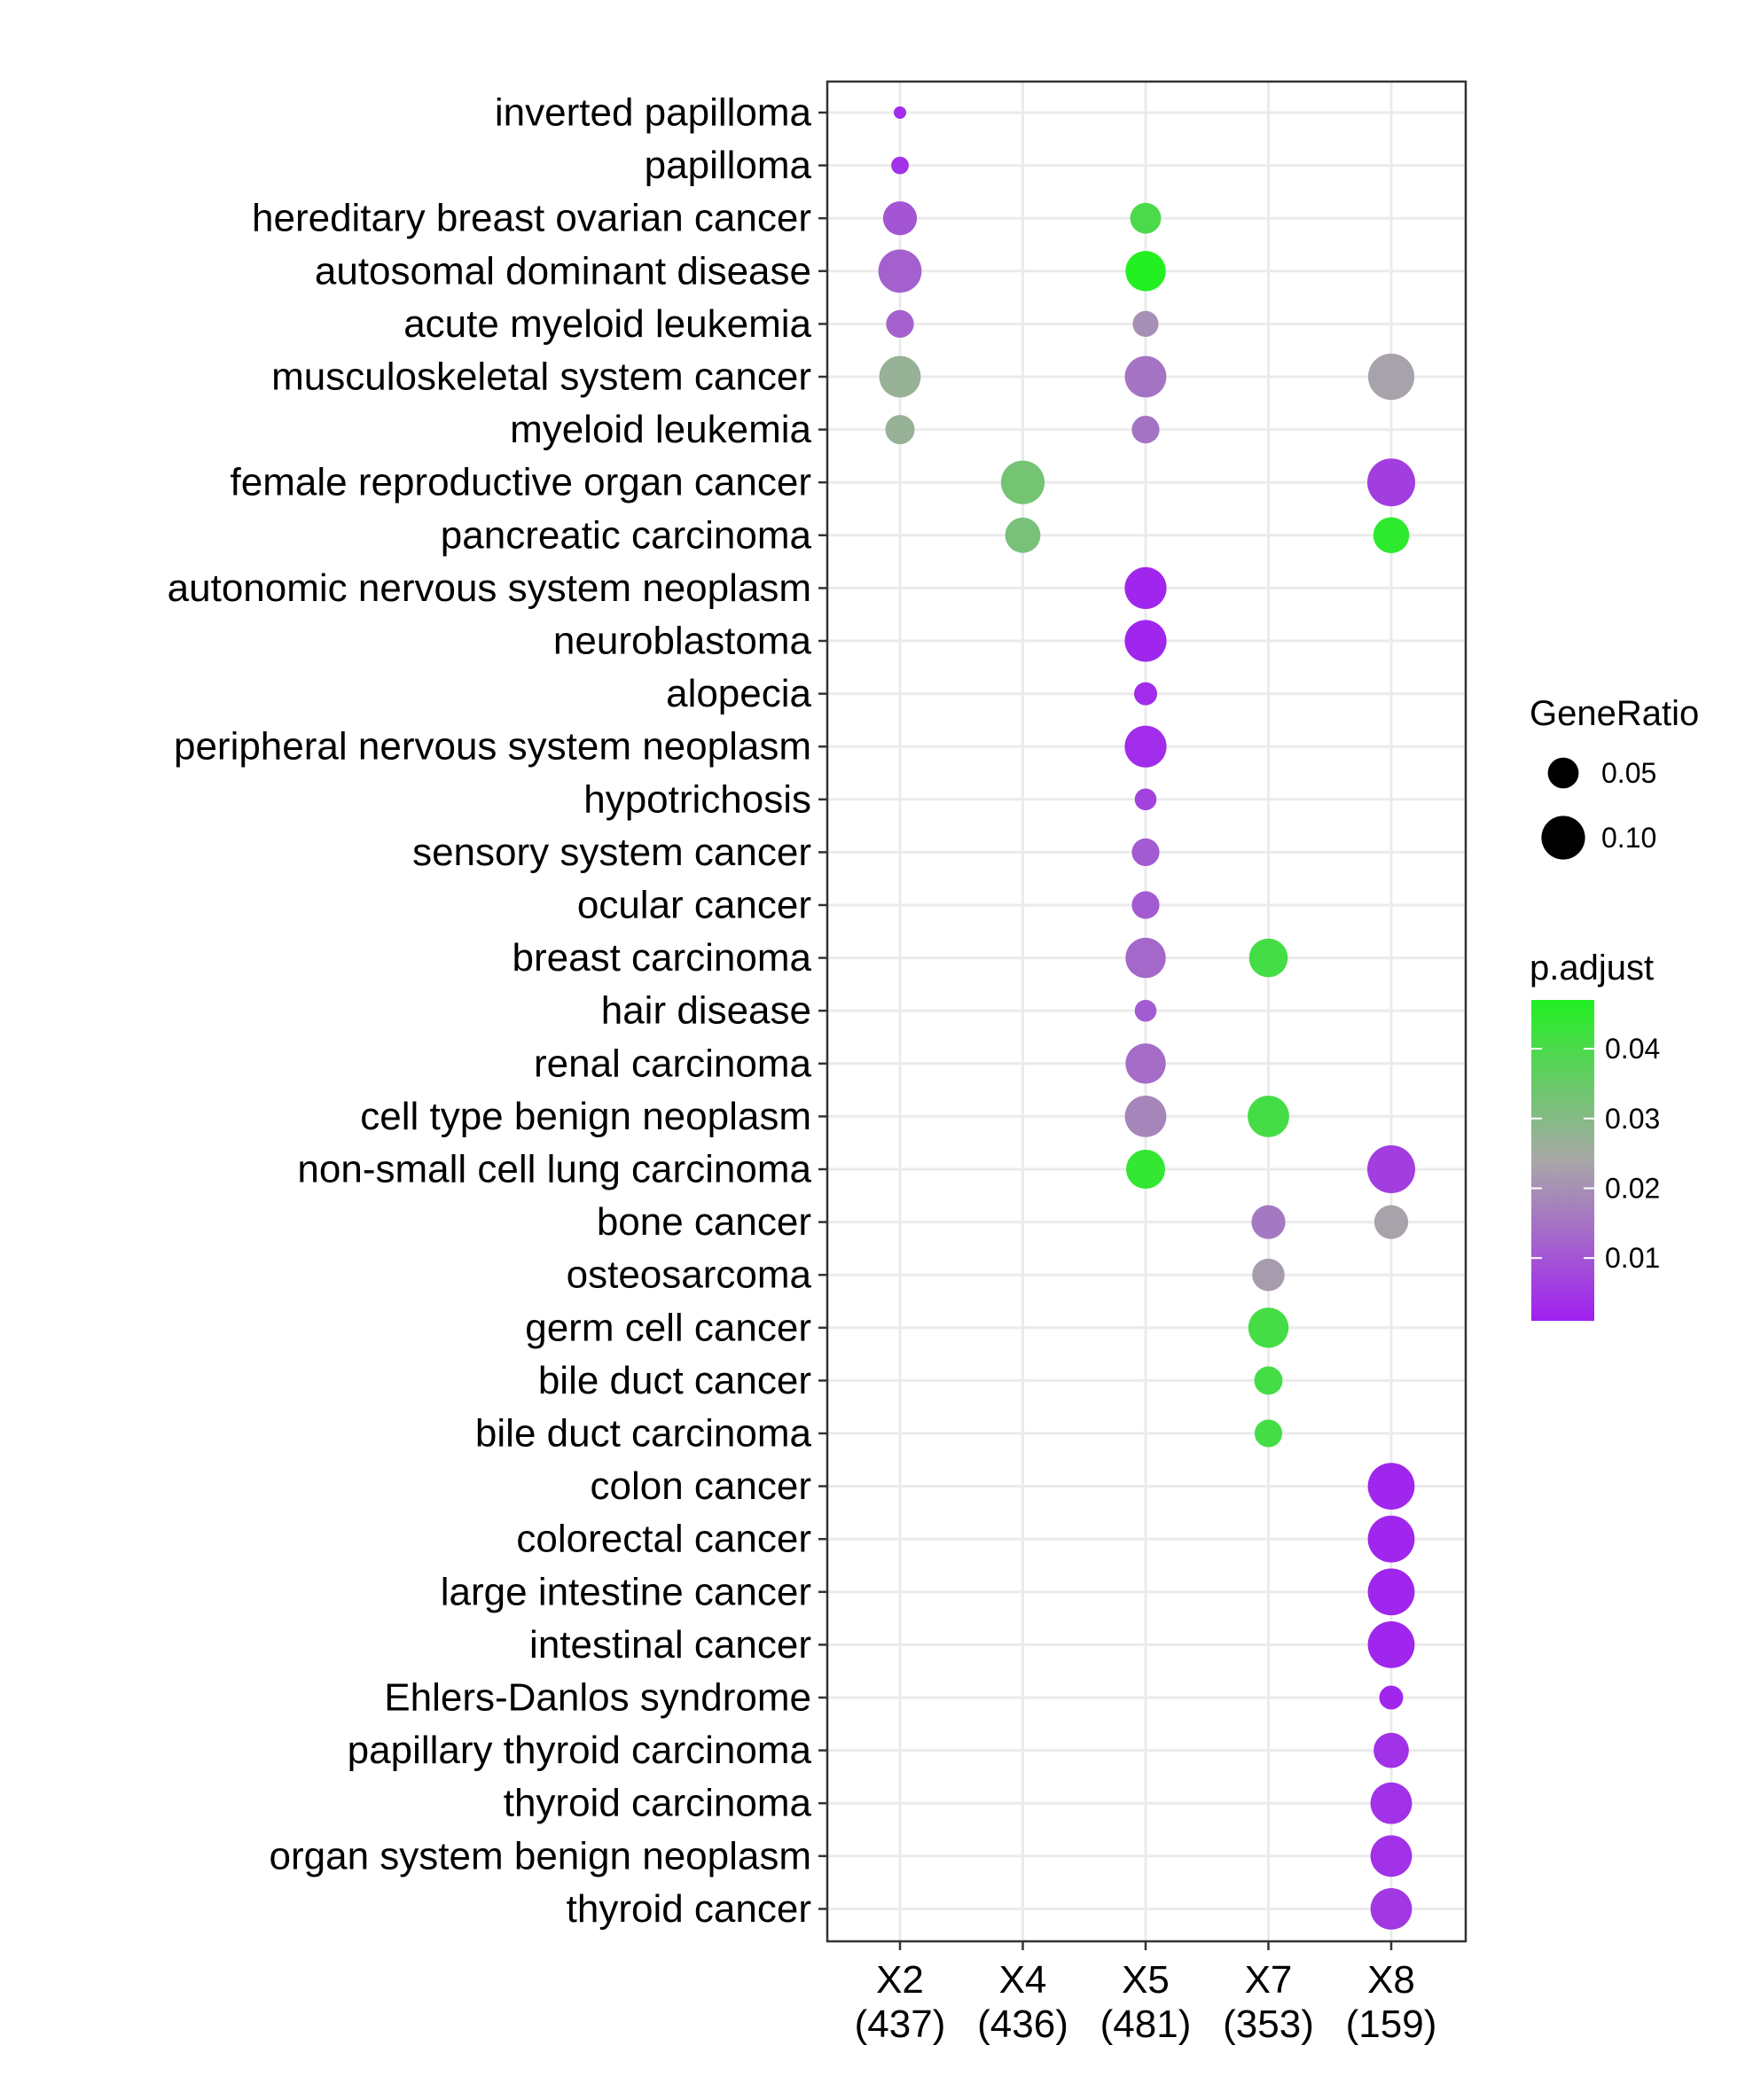 The image size is (1753, 2100). Describe the element at coordinates (598, 1698) in the screenshot. I see `y-tick-label: Ehlers-Danlos syndrome` at that location.